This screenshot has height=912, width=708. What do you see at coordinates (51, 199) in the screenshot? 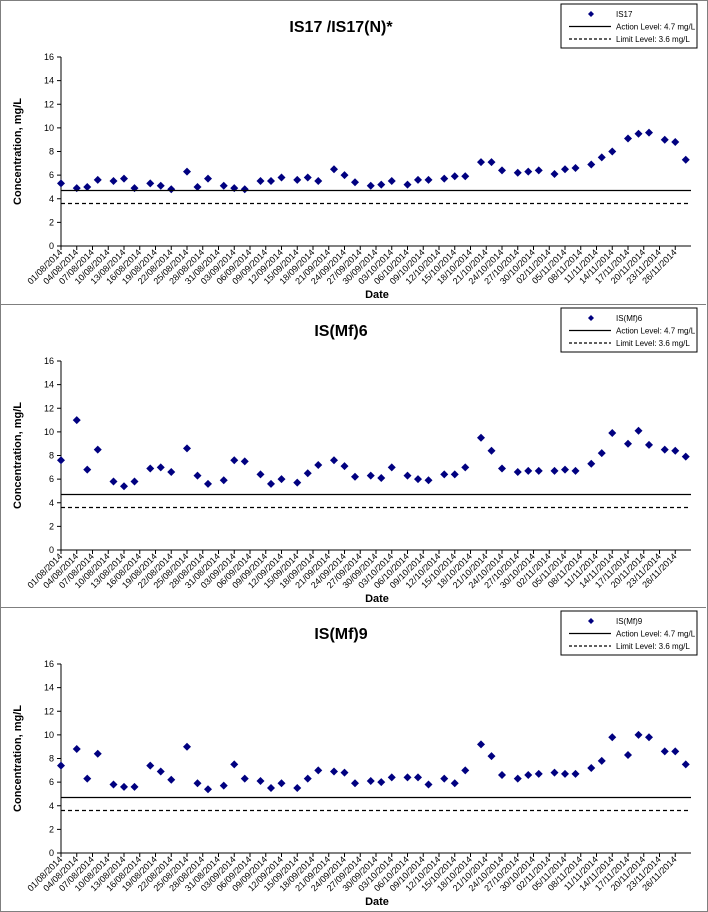
I see `y-tick-label: 4` at bounding box center [51, 199].